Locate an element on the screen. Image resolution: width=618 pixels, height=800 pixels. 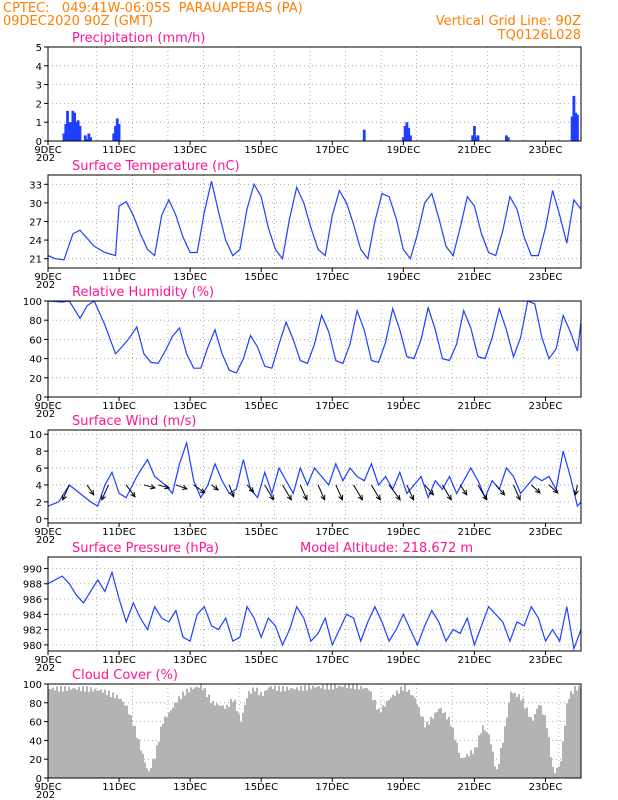
x-tick-label: 9DEC is located at coordinates (47, 277).